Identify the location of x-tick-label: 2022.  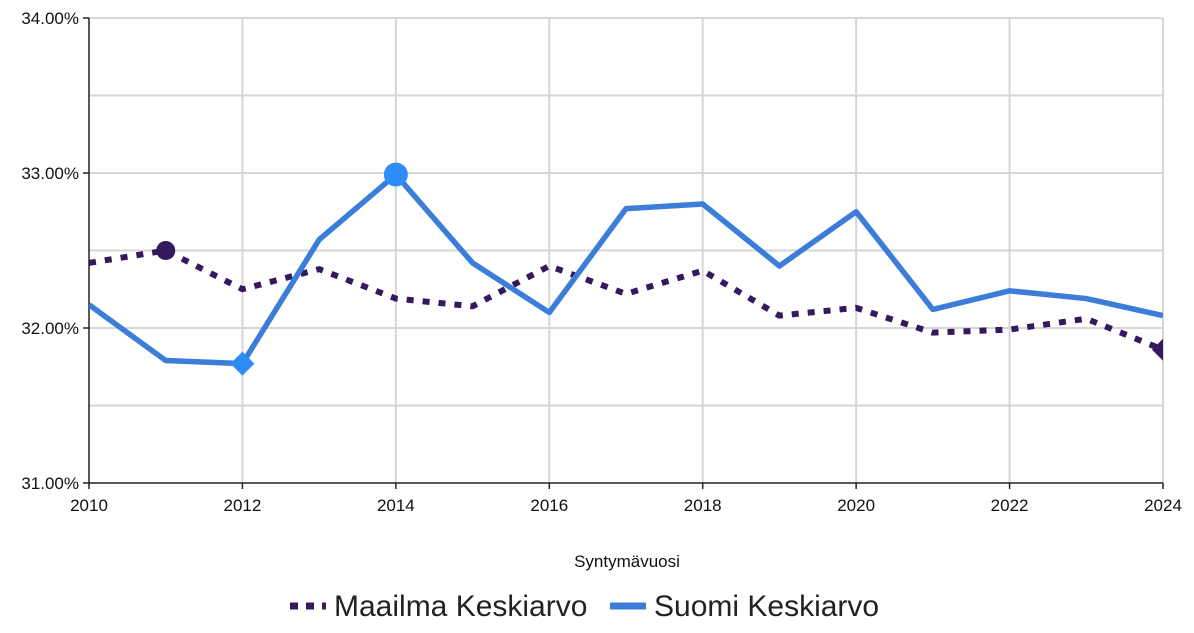
(1010, 505).